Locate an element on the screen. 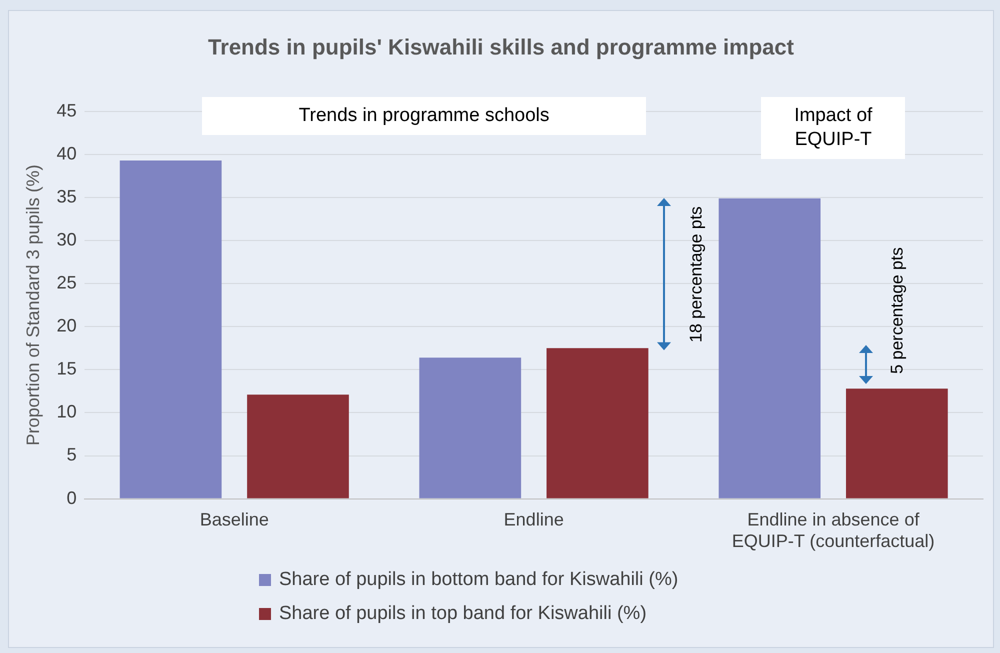 The width and height of the screenshot is (1000, 653). legend-label: Share of pupils in bottom band for Kiswahili (%) is located at coordinates (478, 580).